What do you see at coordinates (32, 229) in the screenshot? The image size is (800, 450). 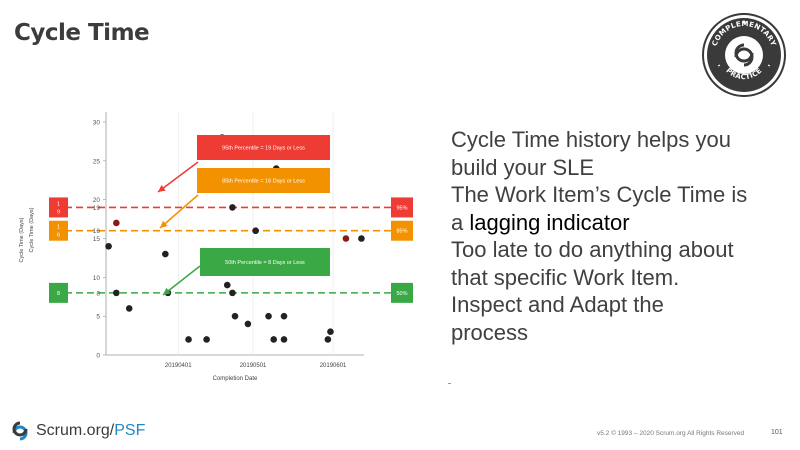 I see `y-axis-label-overlay: Cycle Time (Days)` at bounding box center [32, 229].